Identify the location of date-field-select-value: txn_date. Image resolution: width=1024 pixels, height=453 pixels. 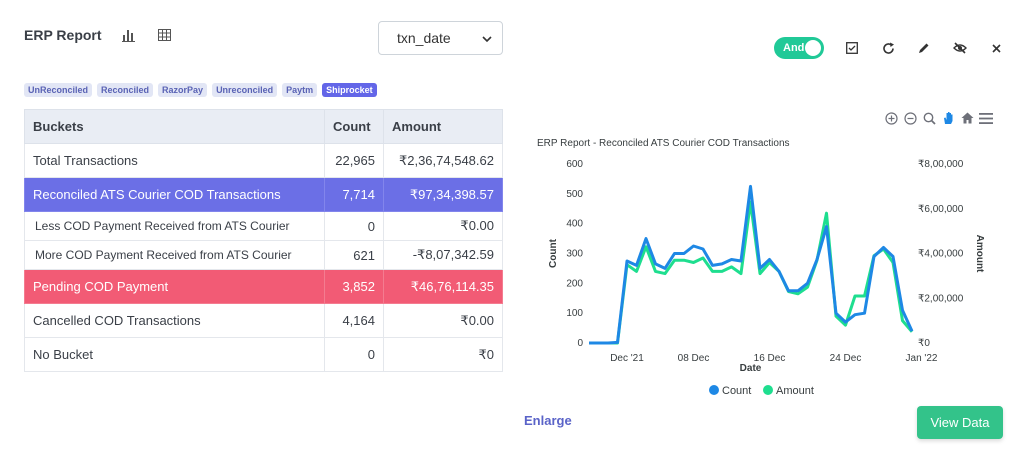
(424, 38).